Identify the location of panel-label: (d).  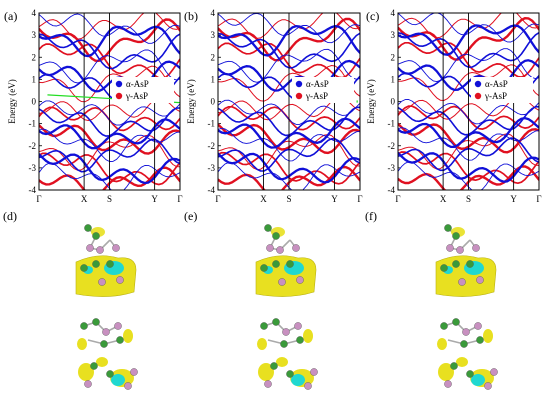
(10, 216).